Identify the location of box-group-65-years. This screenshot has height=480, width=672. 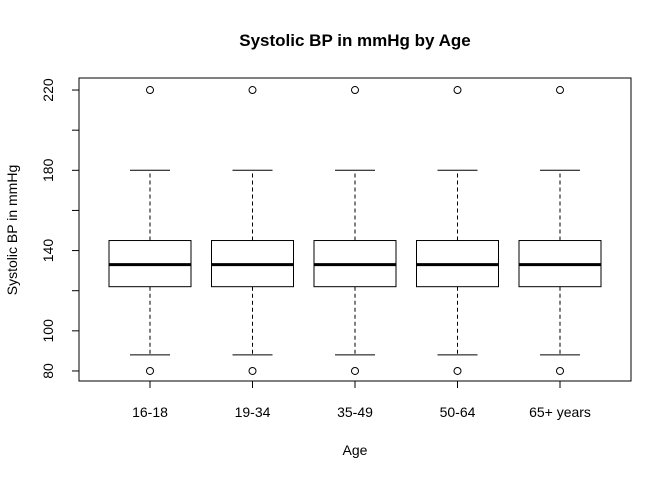
(560, 230).